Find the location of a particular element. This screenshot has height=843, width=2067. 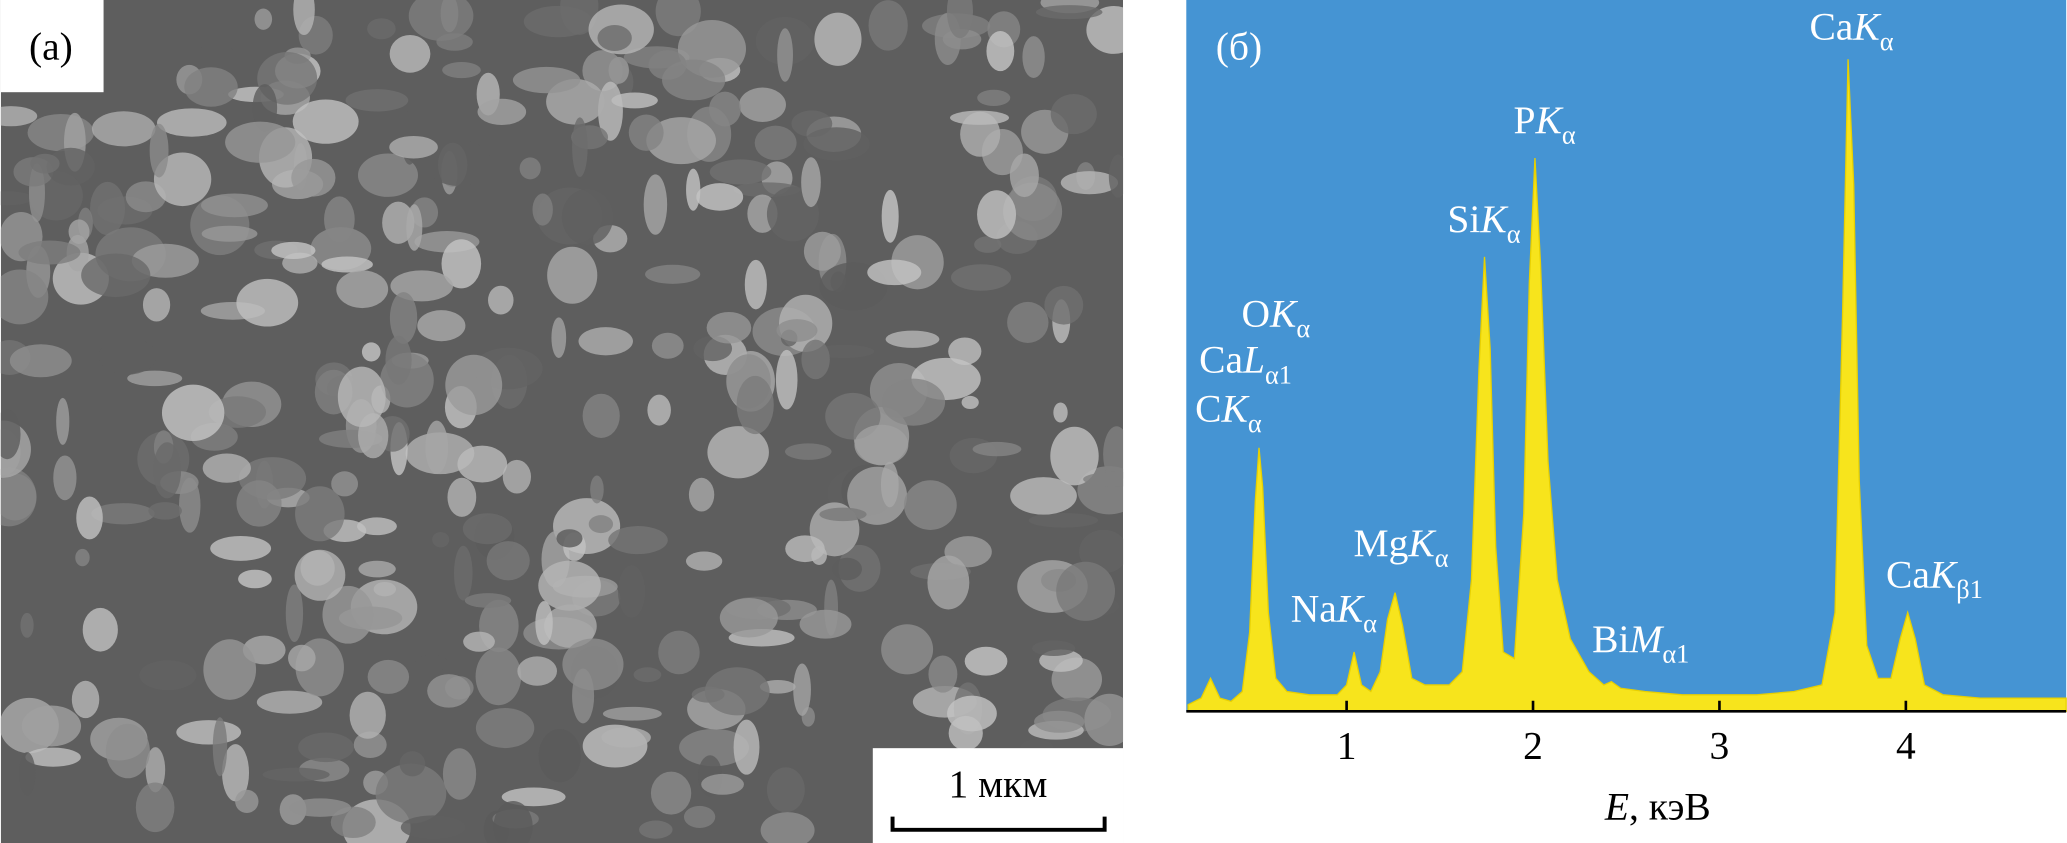

x-axis-label: E, кэВ is located at coordinates (1657, 806).